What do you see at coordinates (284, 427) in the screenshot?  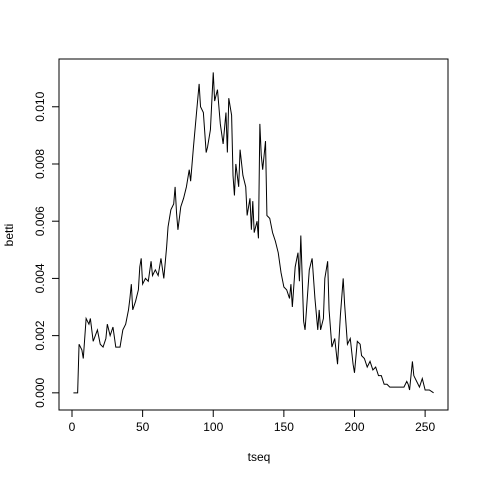 I see `x-tick-label: 150` at bounding box center [284, 427].